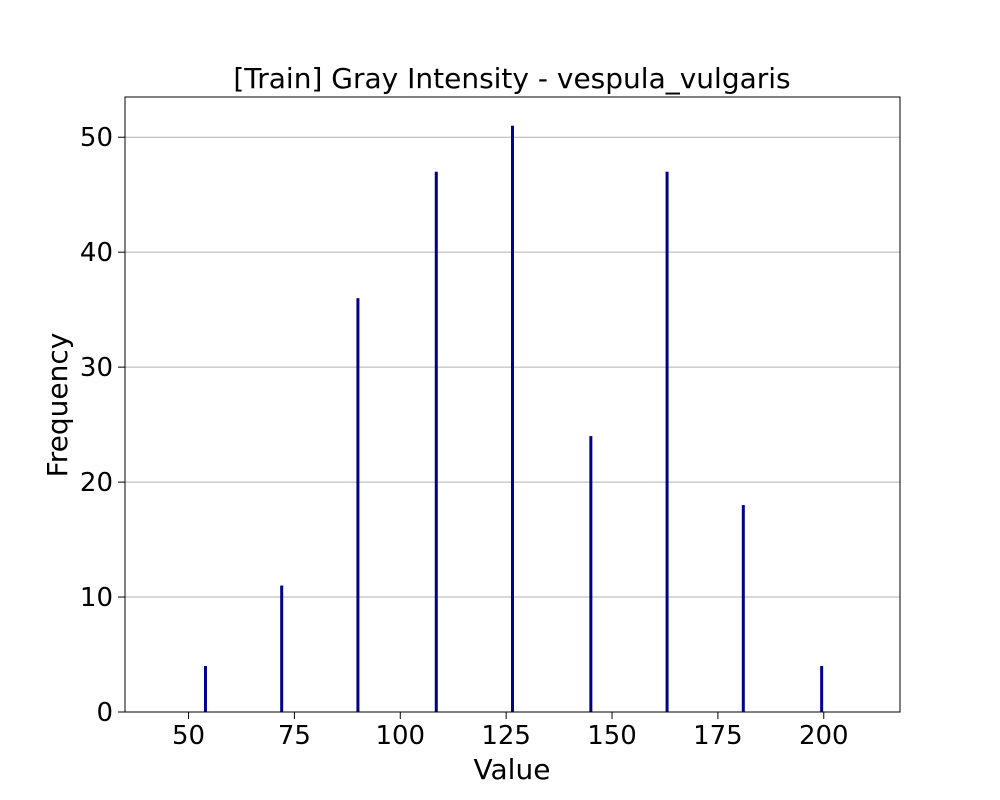 The width and height of the screenshot is (1000, 800). Describe the element at coordinates (104, 713) in the screenshot. I see `y-tick-label: 0` at that location.